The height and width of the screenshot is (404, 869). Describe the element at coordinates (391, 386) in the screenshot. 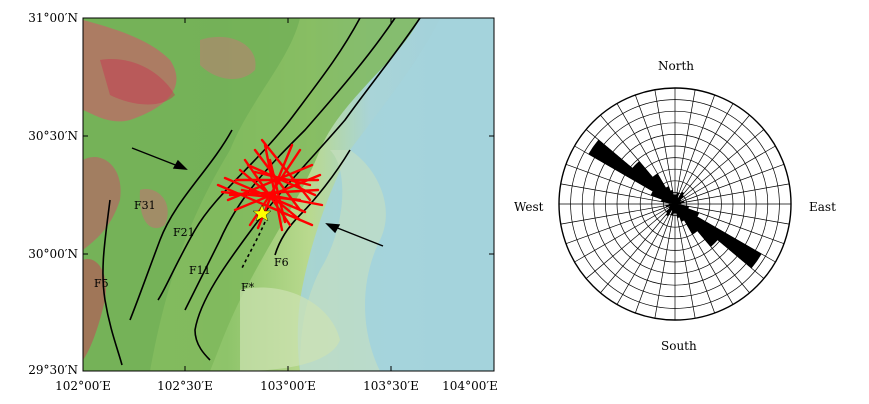

I see `lon-label-103-30: 103°30′E` at that location.